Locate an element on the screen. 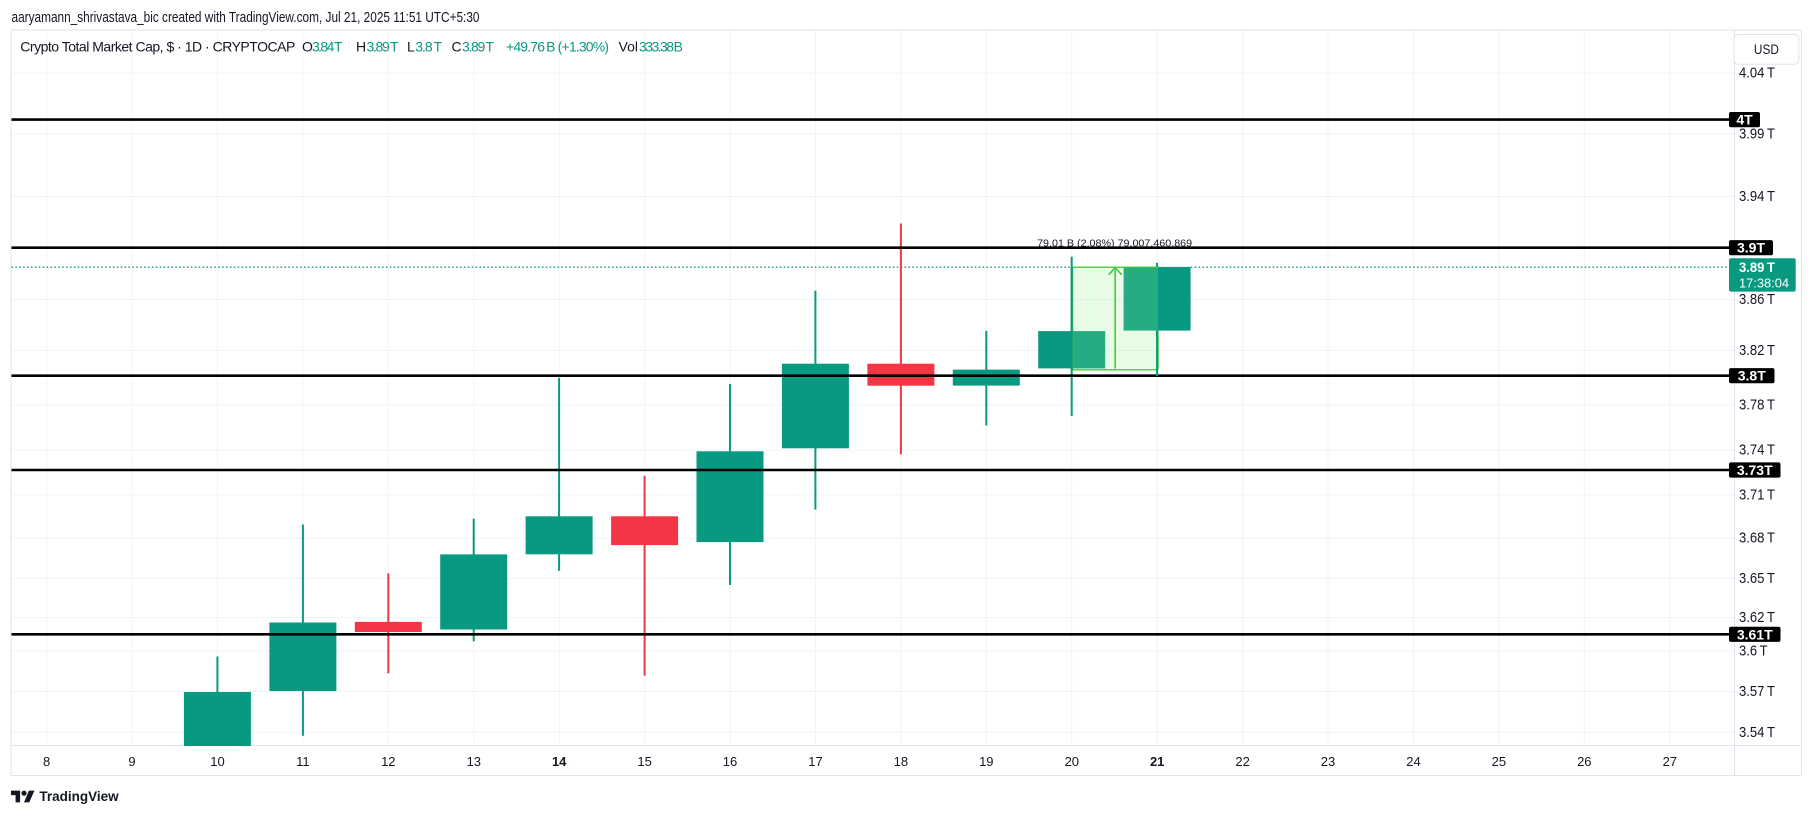 The image size is (1814, 821). svg-text: 333.38 B is located at coordinates (661, 47).